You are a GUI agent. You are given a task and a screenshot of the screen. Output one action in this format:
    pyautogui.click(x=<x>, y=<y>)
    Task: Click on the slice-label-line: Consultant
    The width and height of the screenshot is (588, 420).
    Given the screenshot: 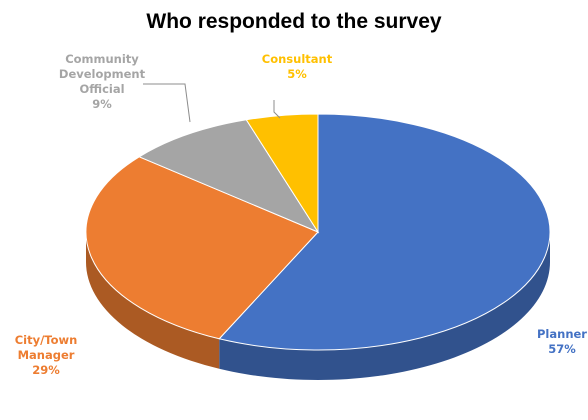 What is the action you would take?
    pyautogui.click(x=297, y=59)
    